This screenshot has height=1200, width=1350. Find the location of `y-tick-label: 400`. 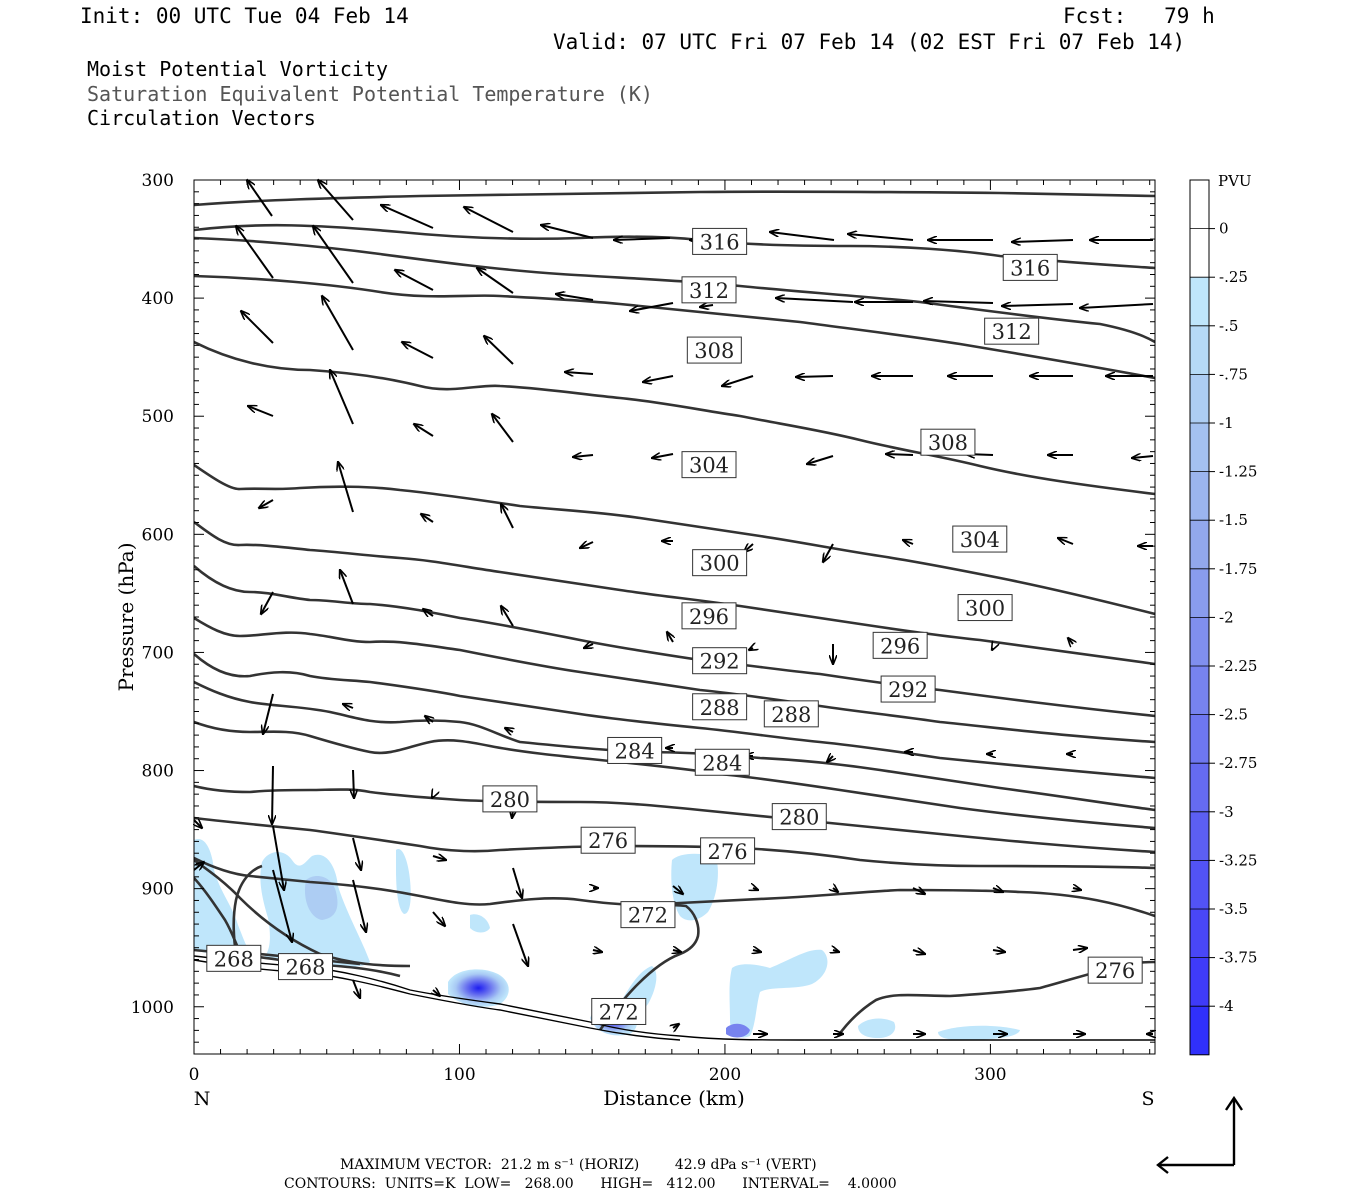

y-tick-label: 400 is located at coordinates (158, 299).